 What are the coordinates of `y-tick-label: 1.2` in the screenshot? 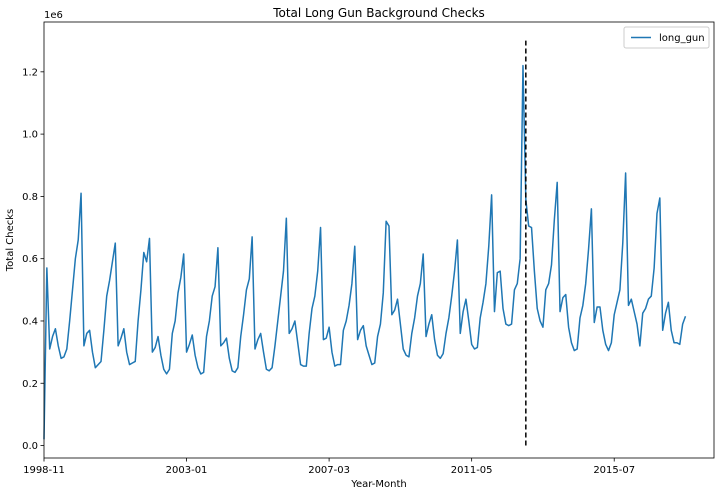 It's located at (30, 72).